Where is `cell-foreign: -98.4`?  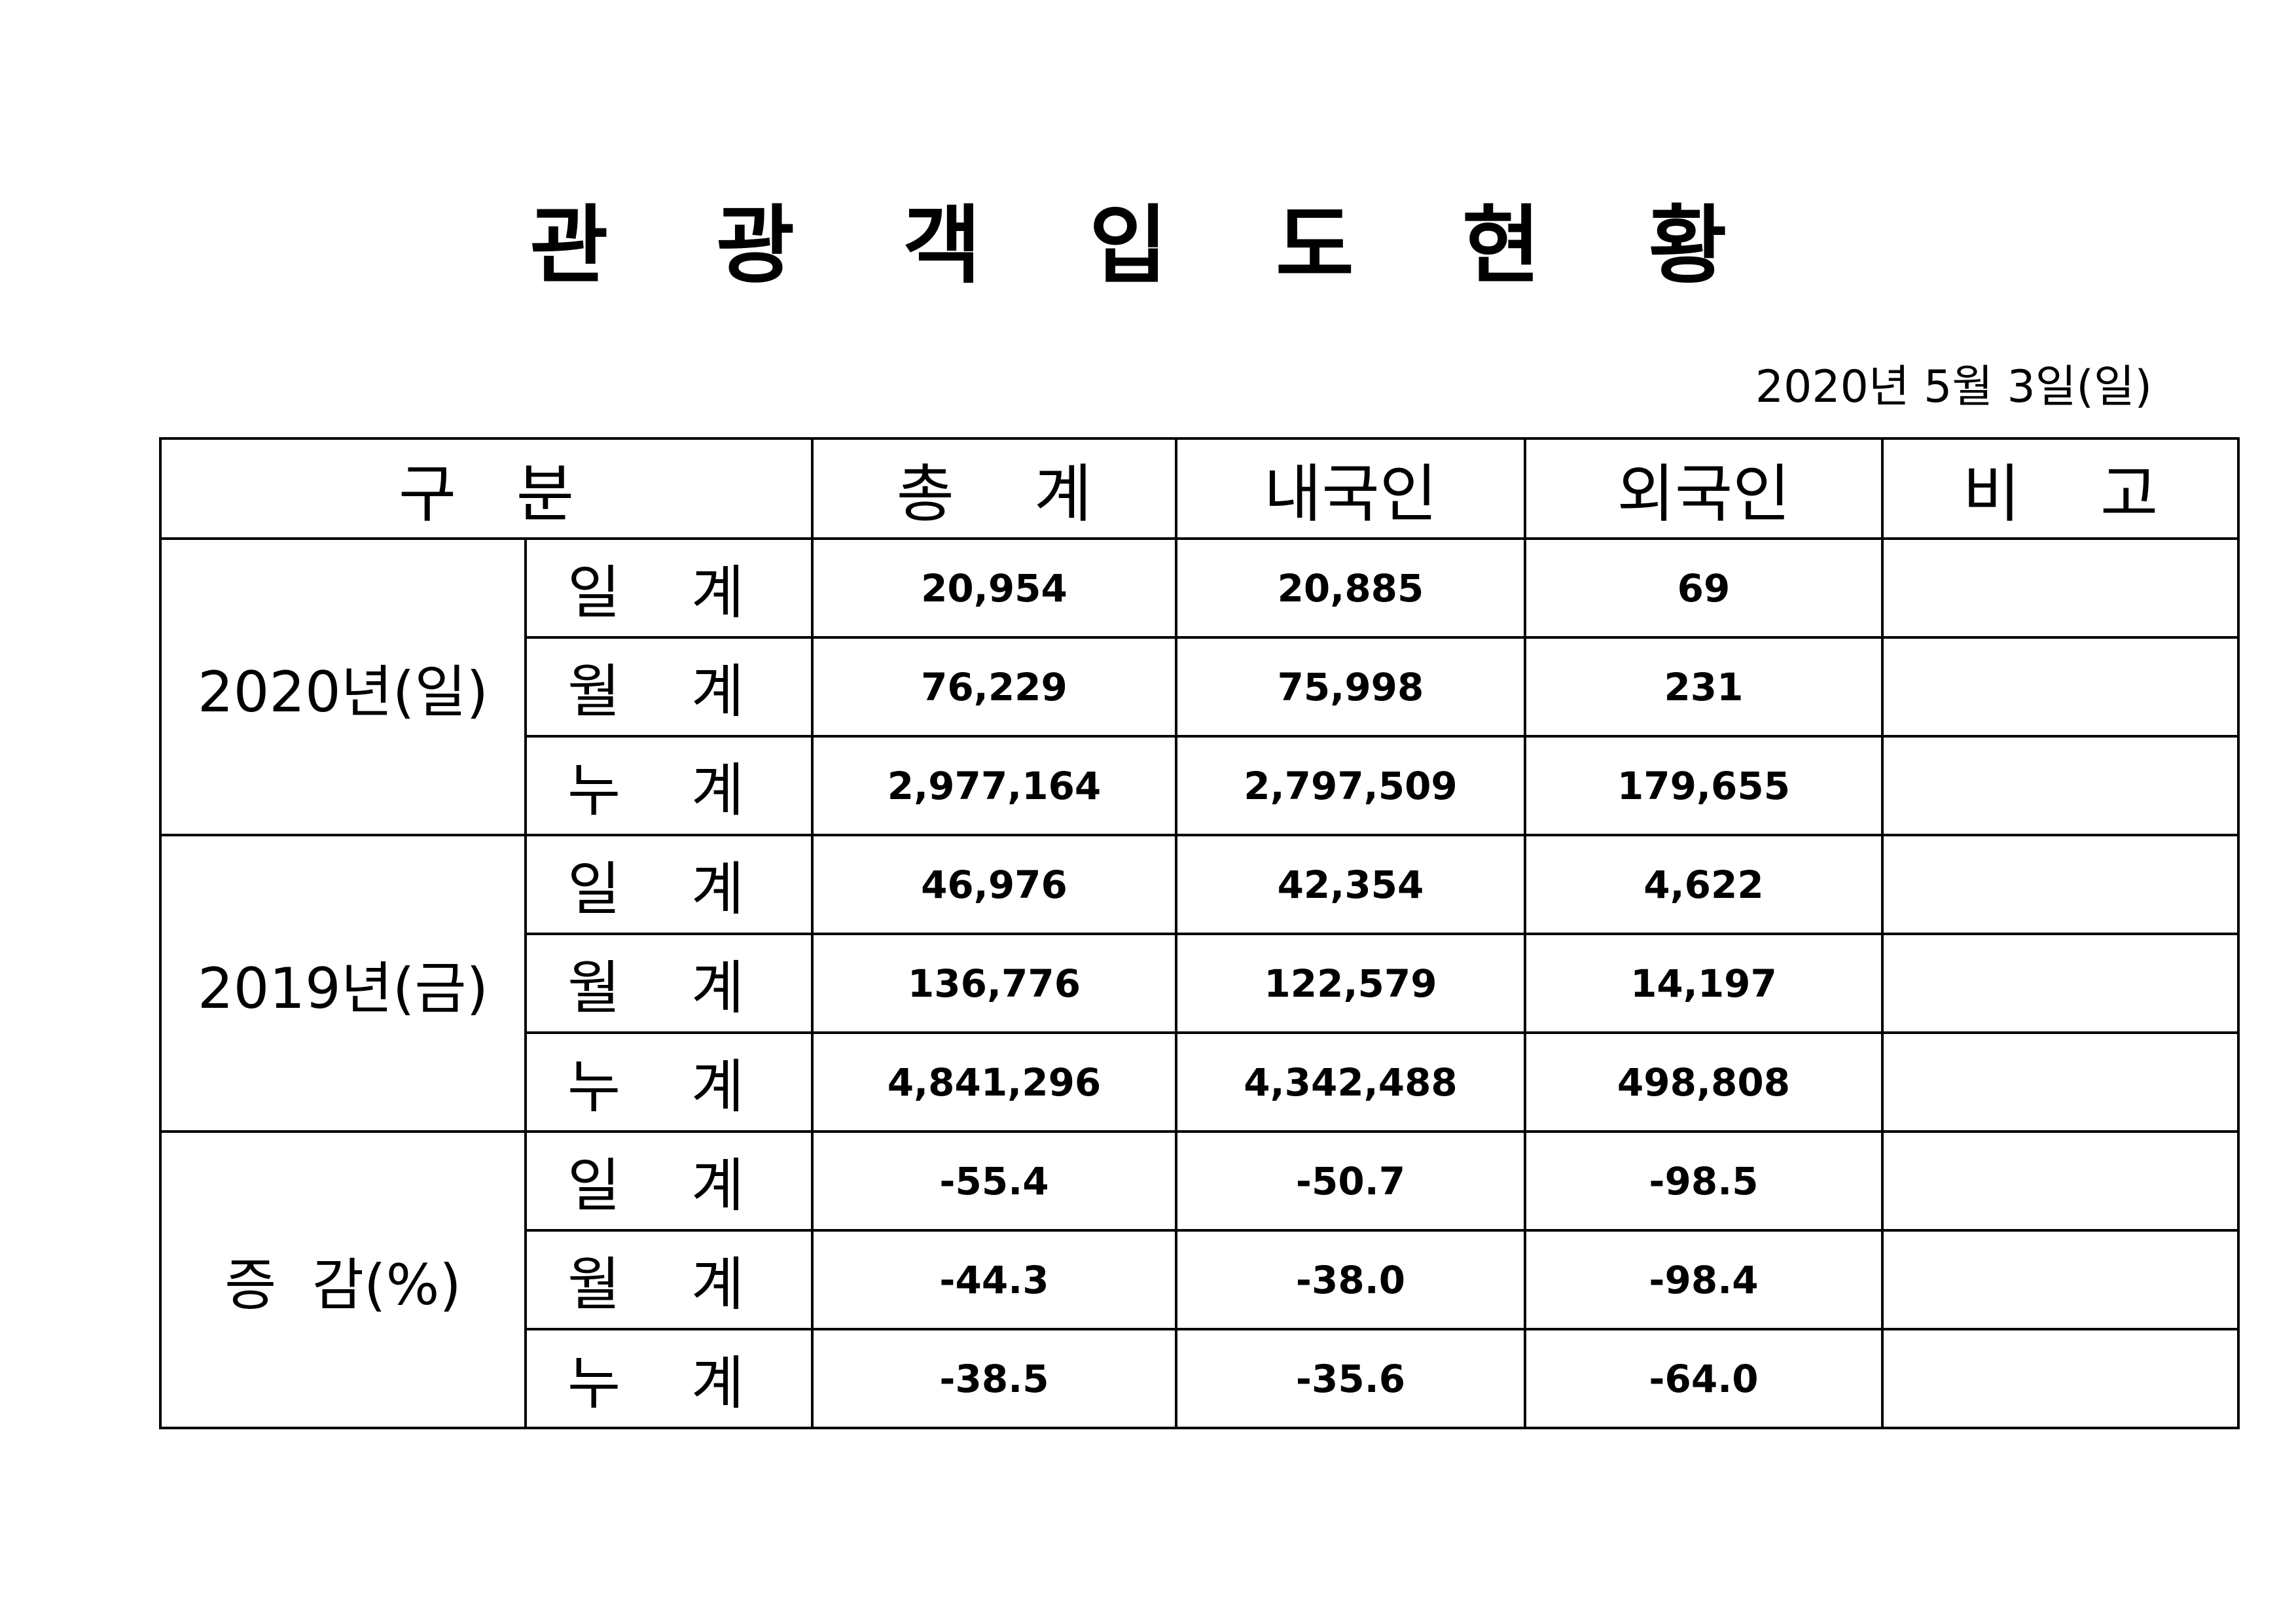
cell-foreign: -98.4 is located at coordinates (1704, 1279).